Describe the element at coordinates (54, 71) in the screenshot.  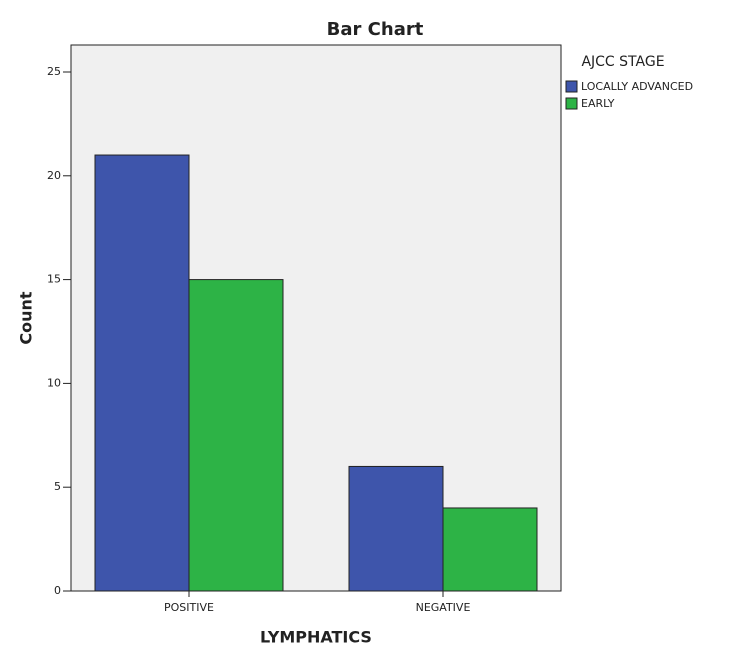
I see `y-tick-label: 25` at that location.